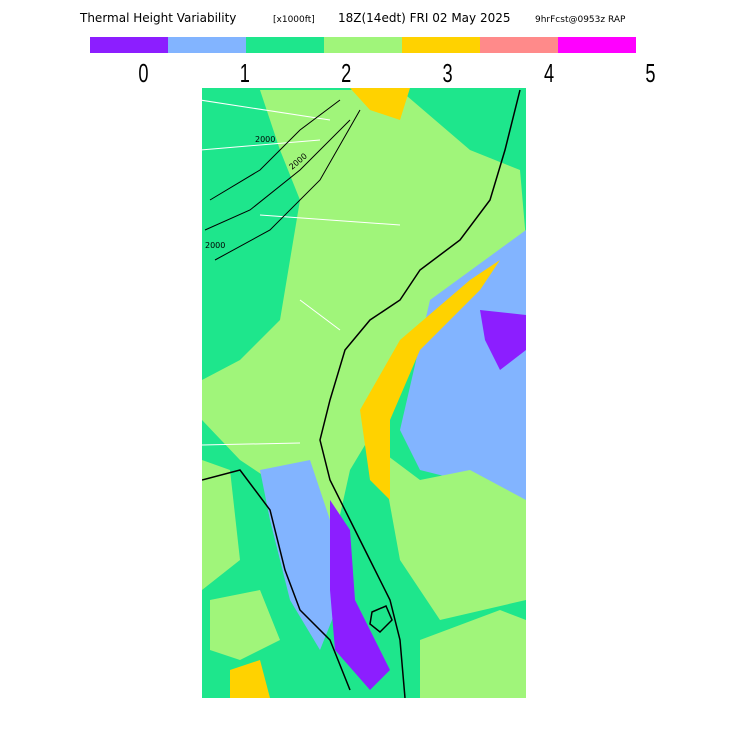 This screenshot has height=729, width=729. I want to click on legend-label: 1, so click(245, 73).